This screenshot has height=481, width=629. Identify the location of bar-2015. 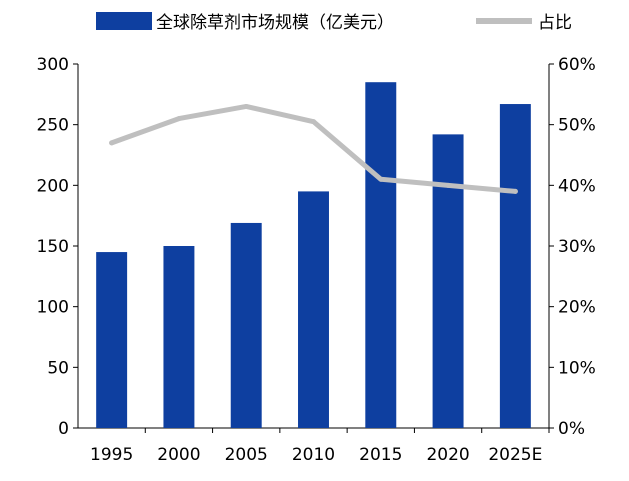
(381, 255).